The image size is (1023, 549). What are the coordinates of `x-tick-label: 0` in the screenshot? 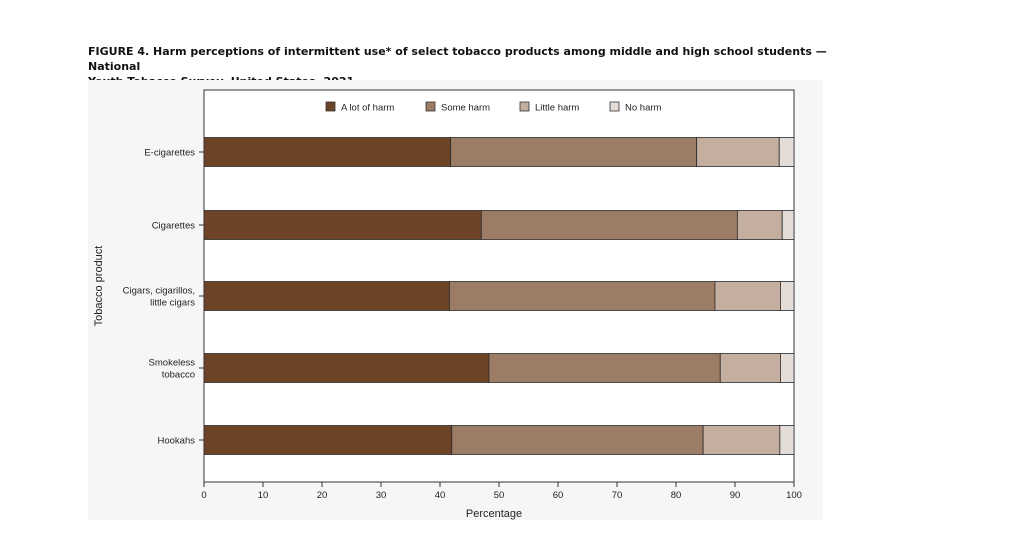 It's located at (203, 495).